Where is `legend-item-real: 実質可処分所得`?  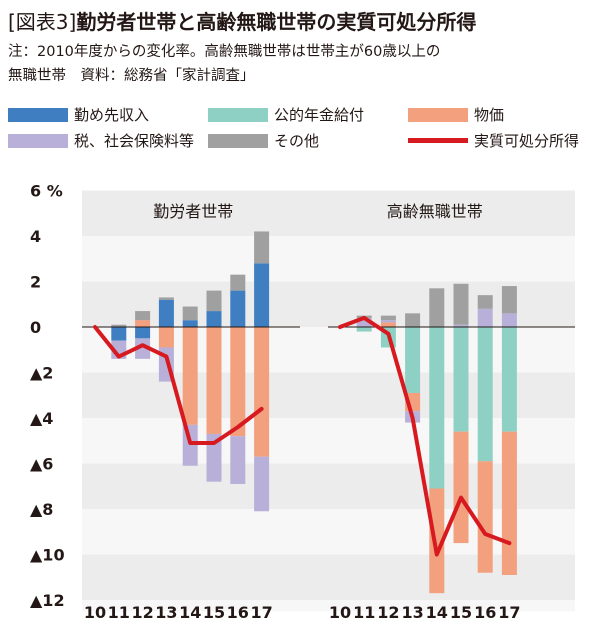
legend-item-real: 実質可処分所得 is located at coordinates (493, 140).